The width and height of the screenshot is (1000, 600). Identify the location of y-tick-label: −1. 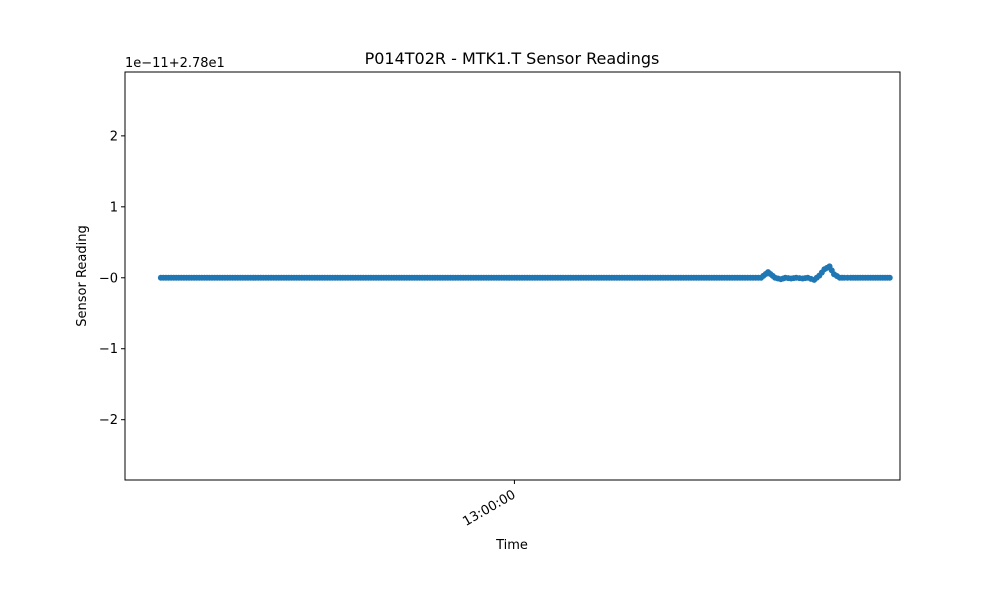
(108, 349).